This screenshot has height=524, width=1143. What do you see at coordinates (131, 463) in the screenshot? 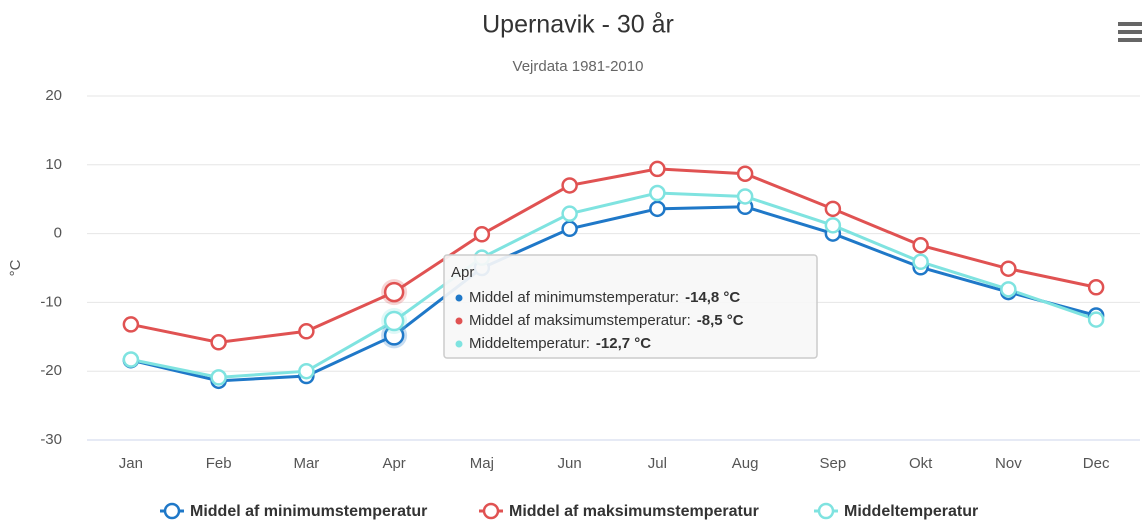
I see `x-tick-label: Jan` at bounding box center [131, 463].